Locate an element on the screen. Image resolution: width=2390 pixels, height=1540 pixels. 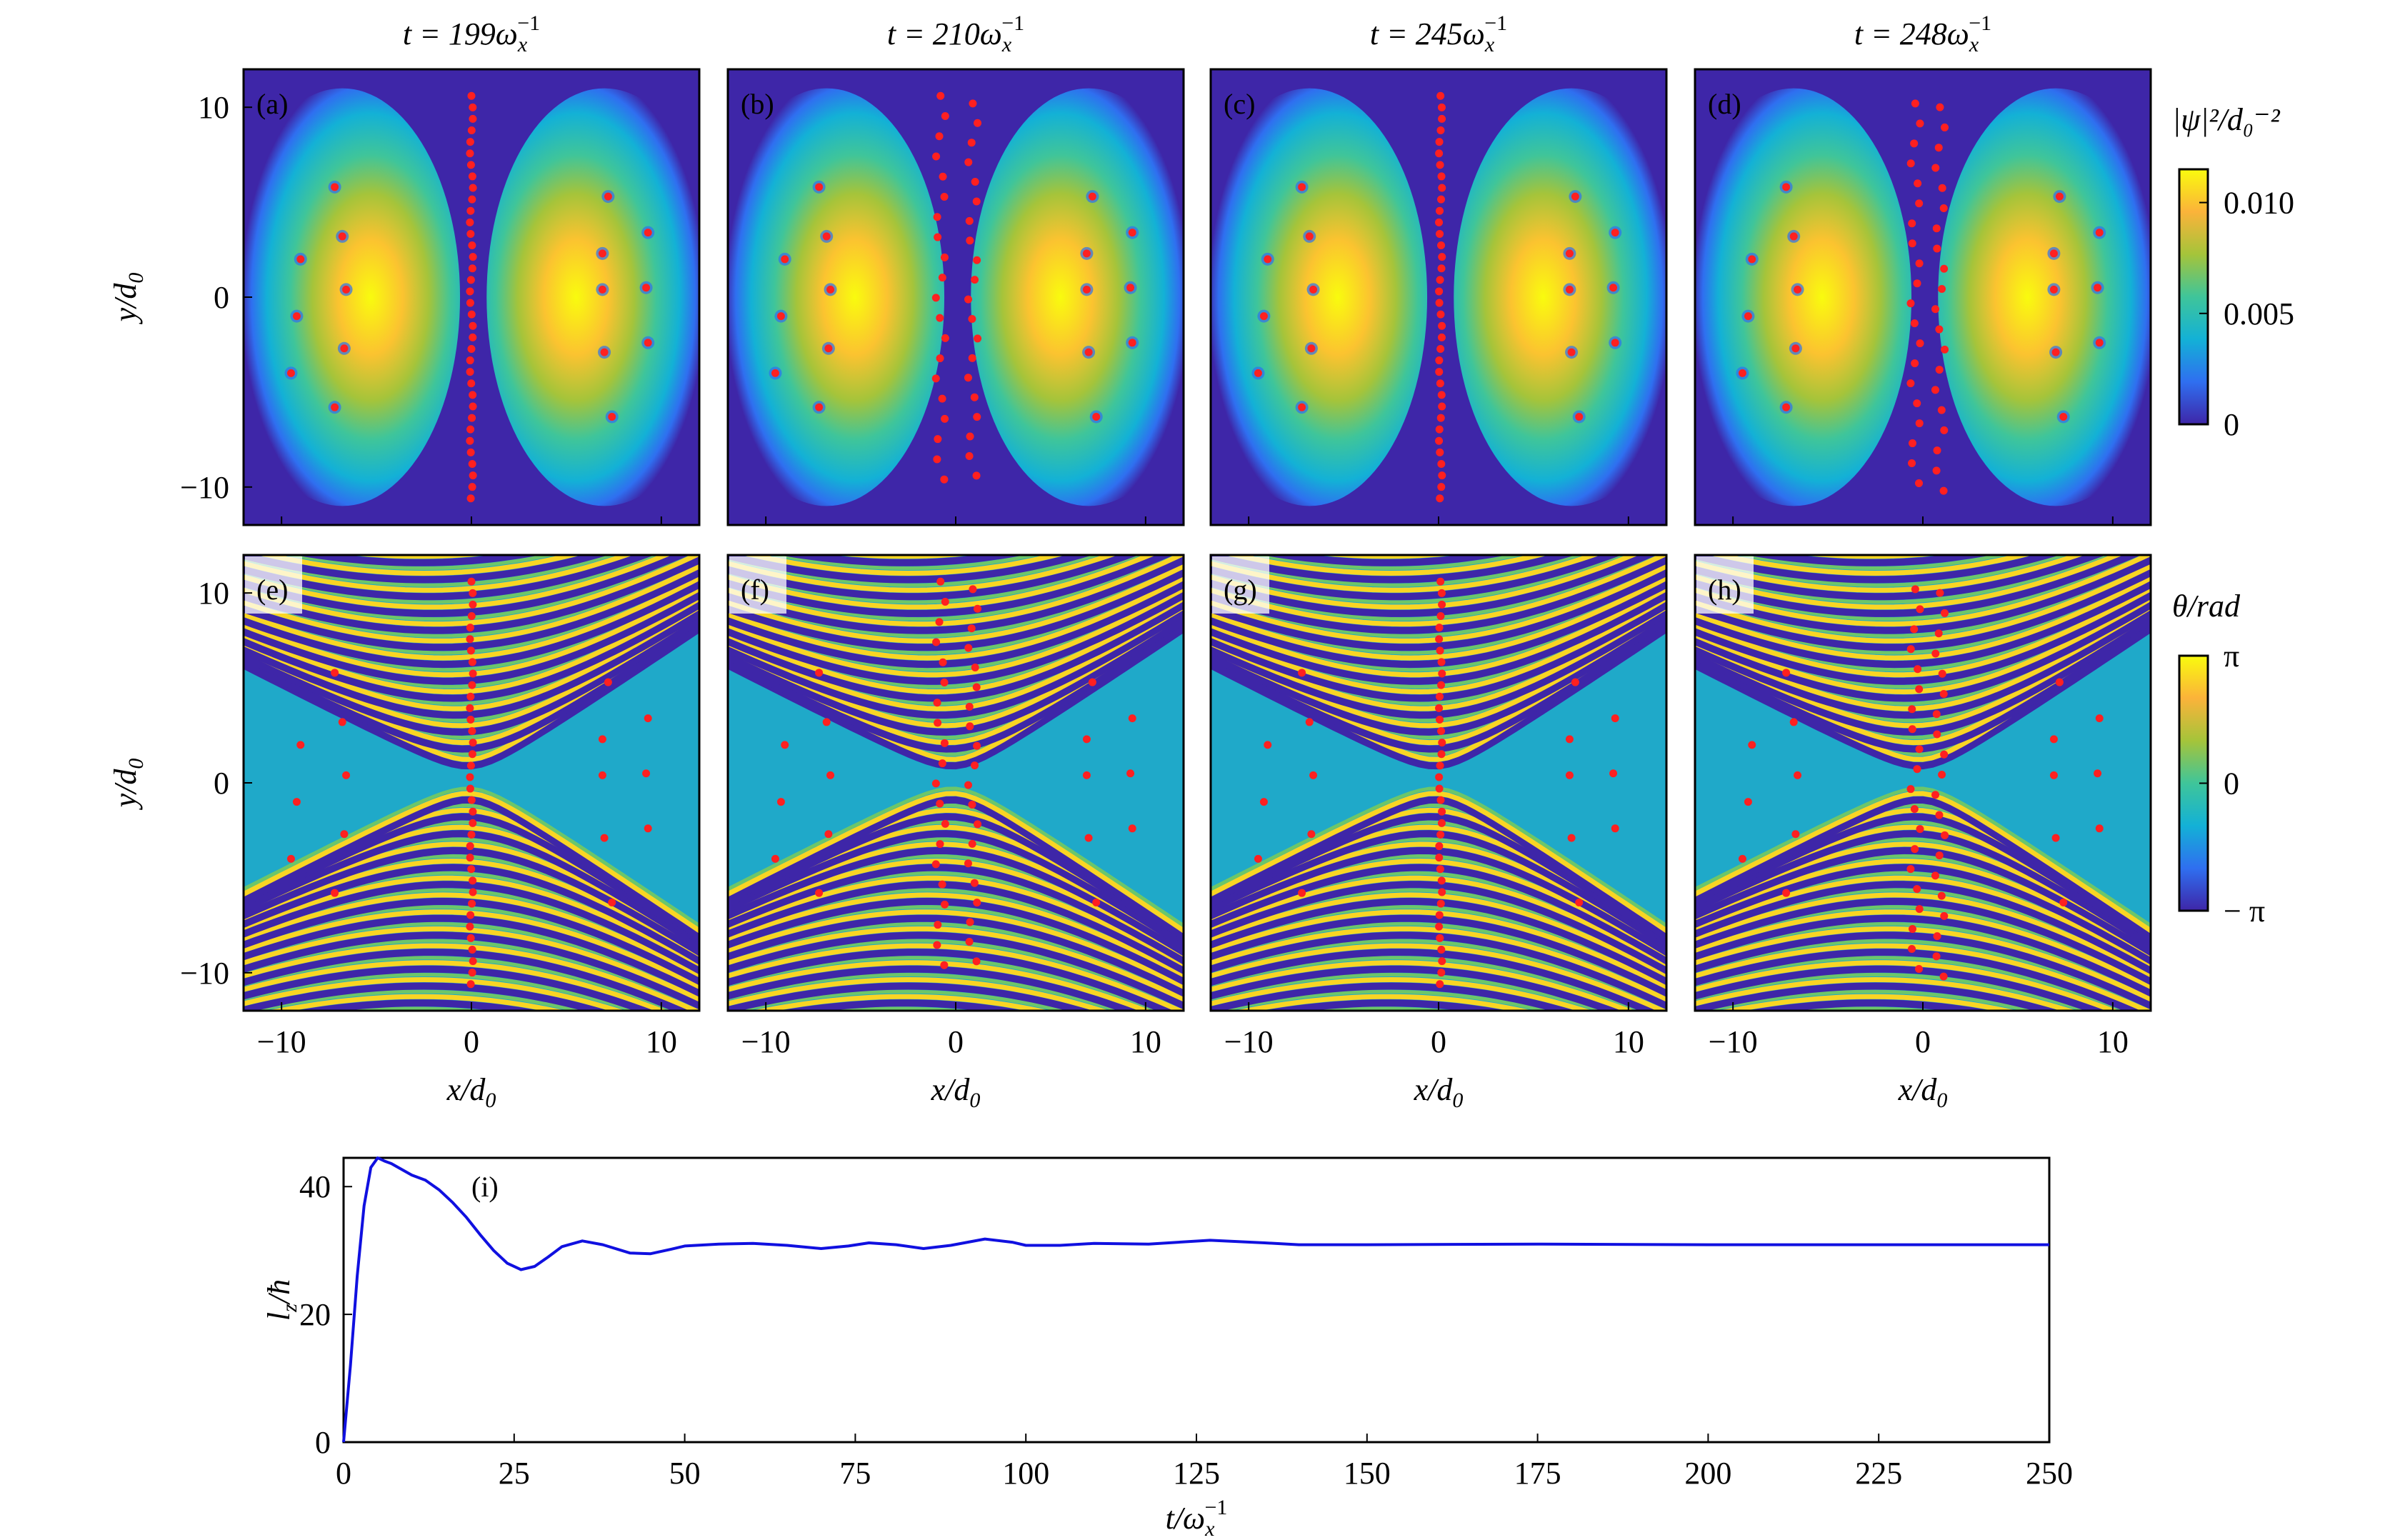
label-backdrop is located at coordinates (273, 585).